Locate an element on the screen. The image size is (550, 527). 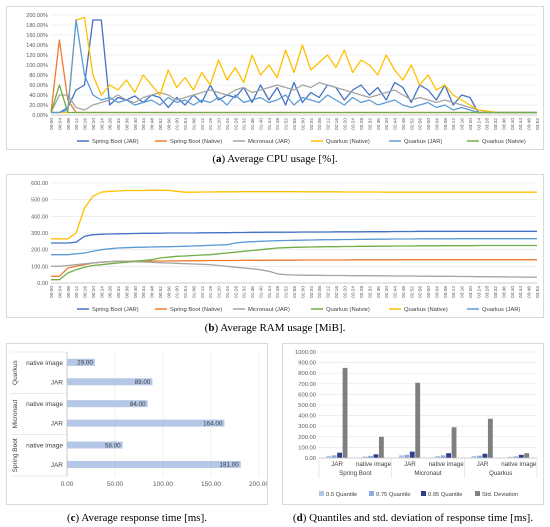
x-tick-label: 03:48 is located at coordinates (530, 124).